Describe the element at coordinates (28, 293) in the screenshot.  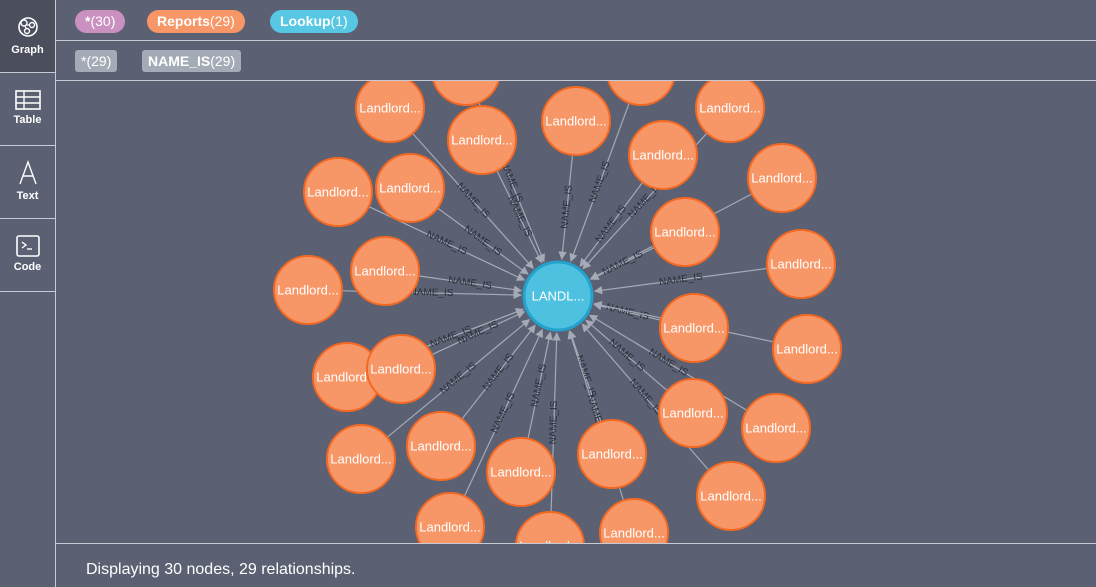
I see `sidebar: Graph Table Text Code` at that location.